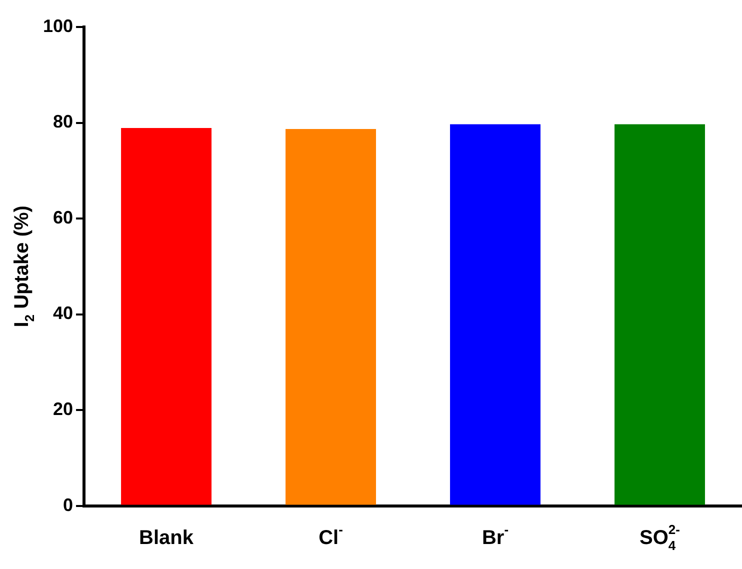 The image size is (742, 569). I want to click on x-tick-label: Cl-, so click(330, 535).